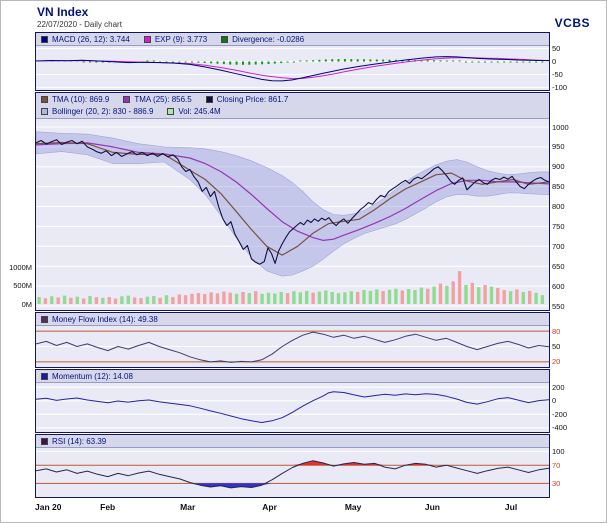 The height and width of the screenshot is (523, 607). I want to click on momentum-chart, so click(292, 407).